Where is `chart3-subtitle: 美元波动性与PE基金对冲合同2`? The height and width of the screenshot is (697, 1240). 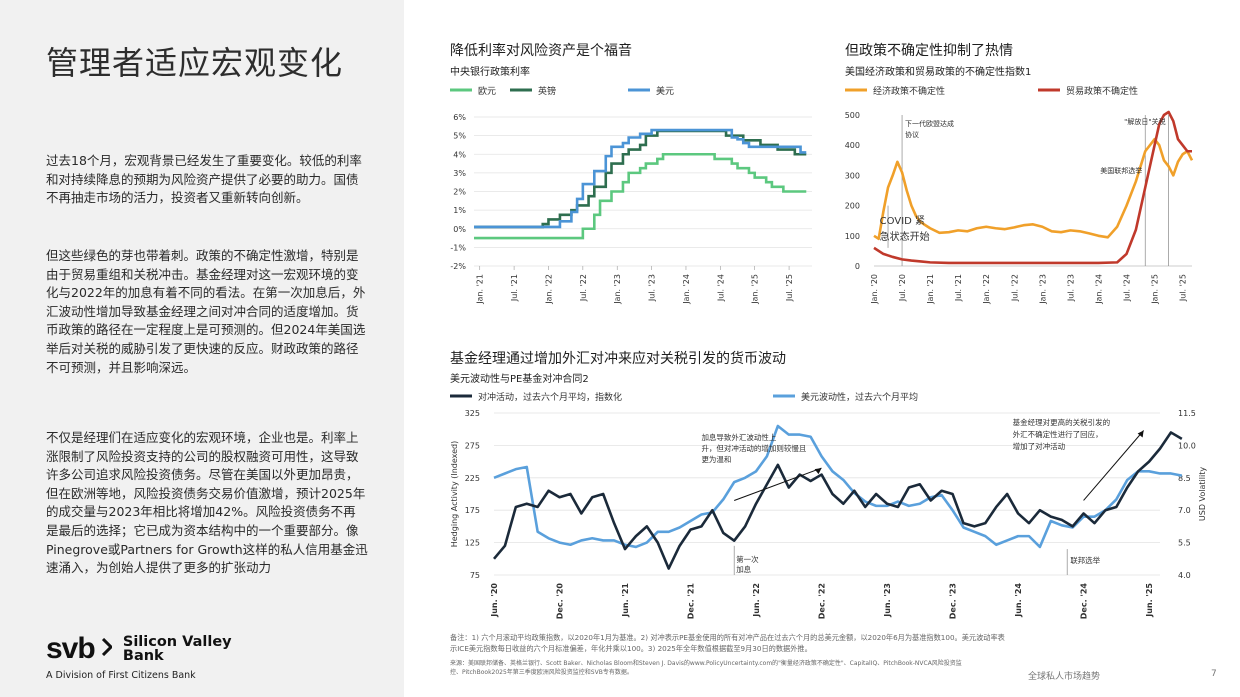 chart3-subtitle: 美元波动性与PE基金对冲合同2 is located at coordinates (519, 379).